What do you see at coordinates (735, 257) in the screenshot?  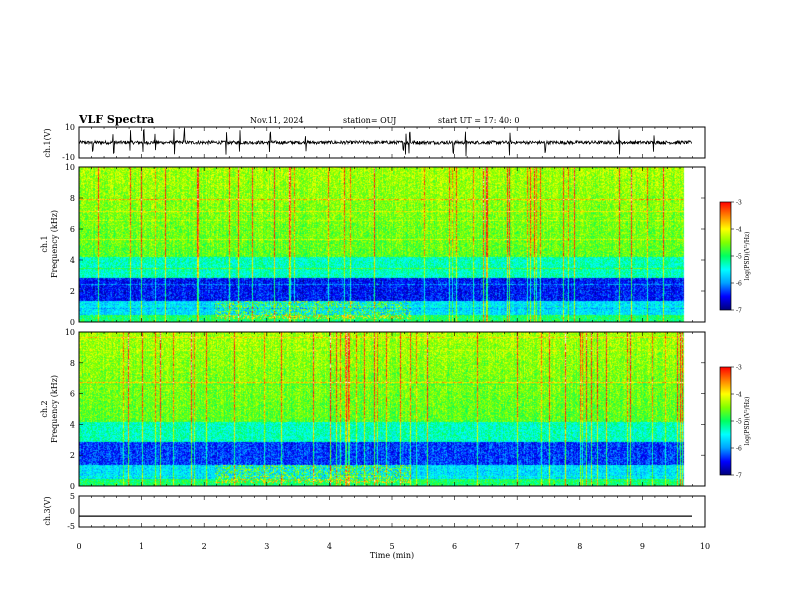 I see `ch1-colorbar: -3 -4 -5 -6 -7 log(PSD)(V²/Hz)` at bounding box center [735, 257].